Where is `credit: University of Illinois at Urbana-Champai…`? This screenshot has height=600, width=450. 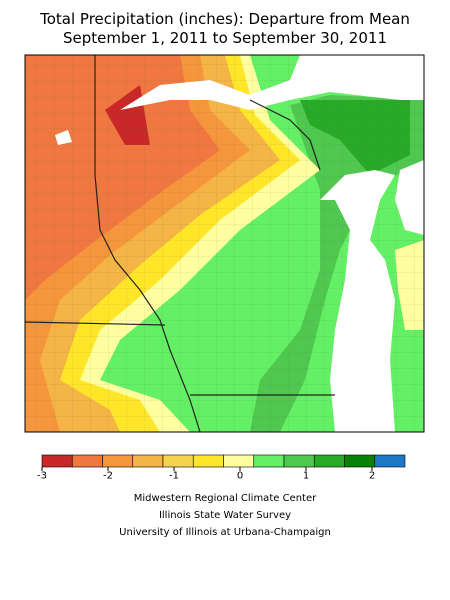 credit: University of Illinois at Urbana-Champai… is located at coordinates (225, 532).